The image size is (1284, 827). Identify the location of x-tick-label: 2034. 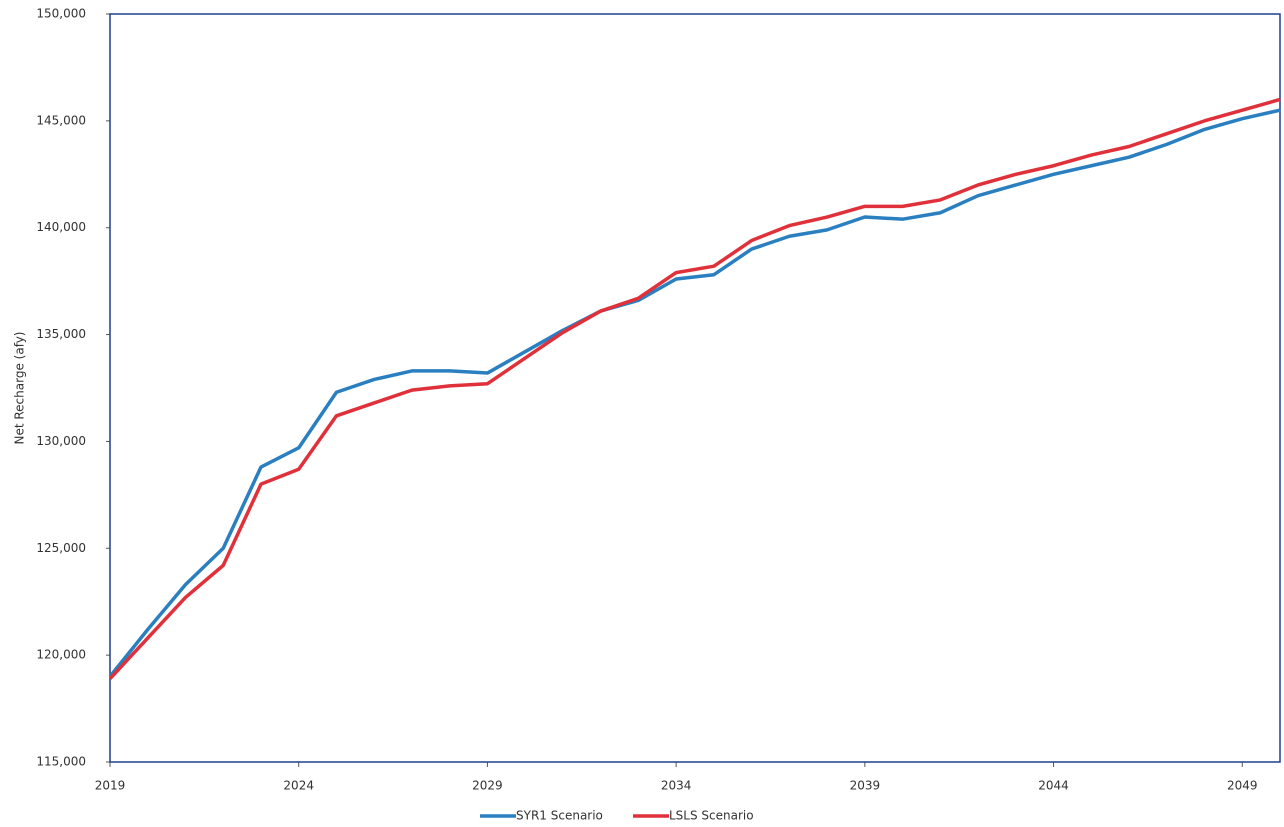
(676, 786).